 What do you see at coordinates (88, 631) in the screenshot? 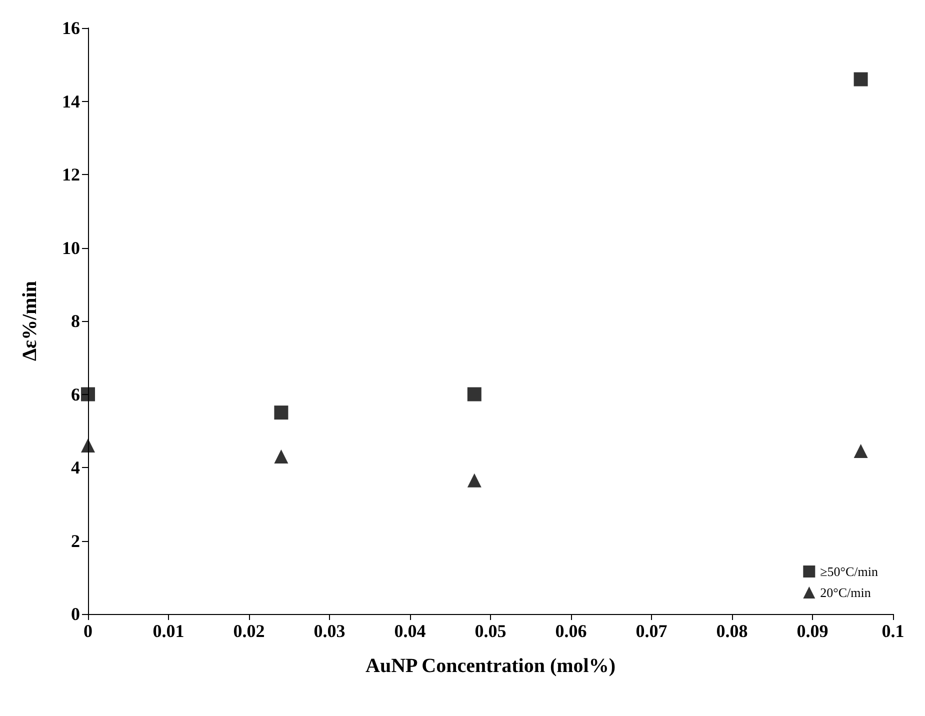
I see `x-tick-label: 0` at bounding box center [88, 631].